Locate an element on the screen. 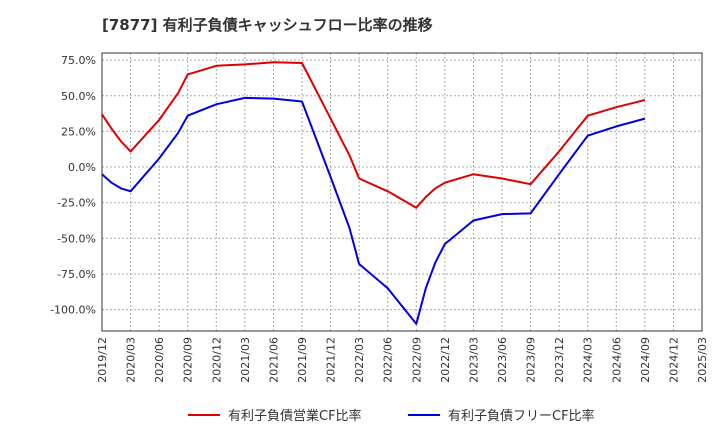 The height and width of the screenshot is (444, 720). x-tick-label: 2020/09 is located at coordinates (188, 360).